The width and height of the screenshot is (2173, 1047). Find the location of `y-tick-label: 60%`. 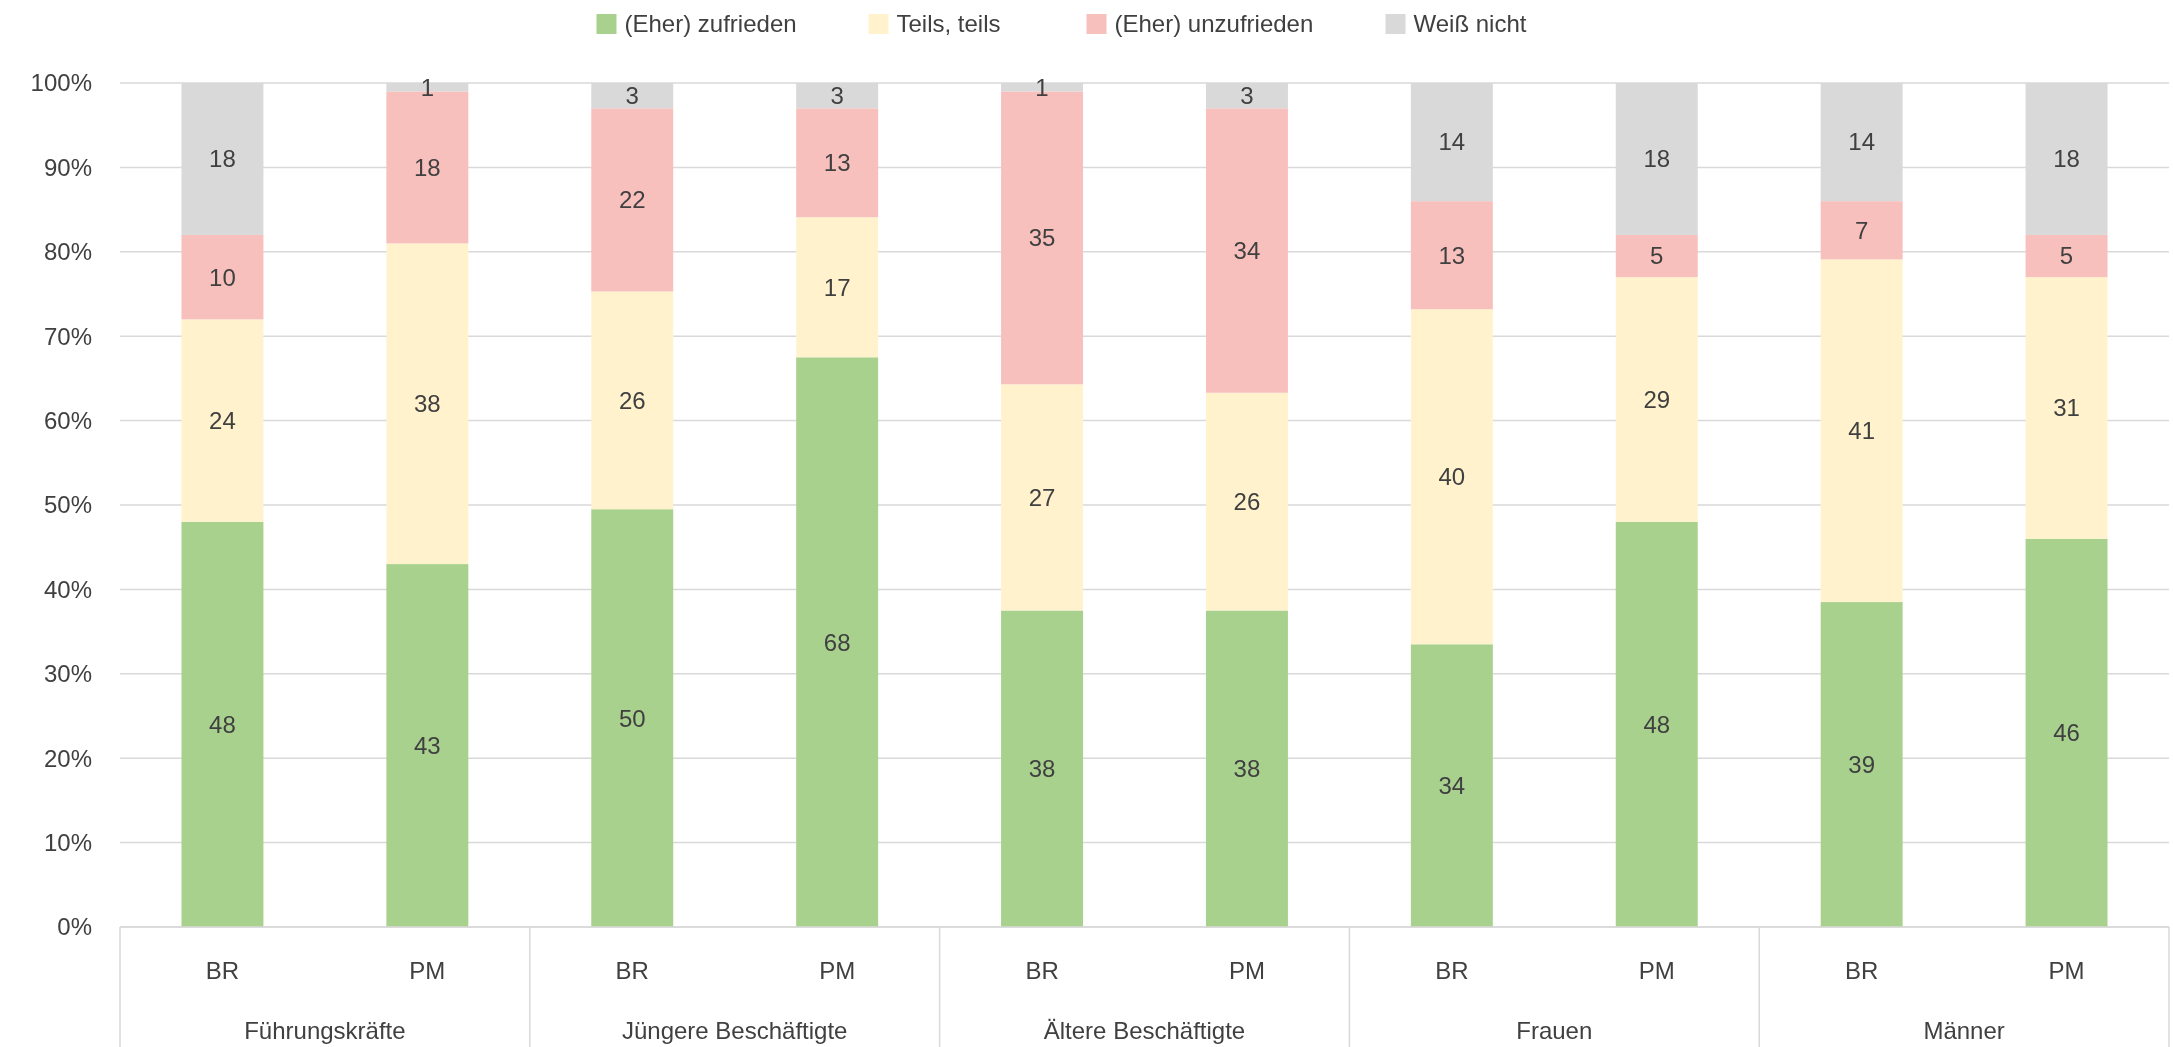

y-tick-label: 60% is located at coordinates (67, 420).